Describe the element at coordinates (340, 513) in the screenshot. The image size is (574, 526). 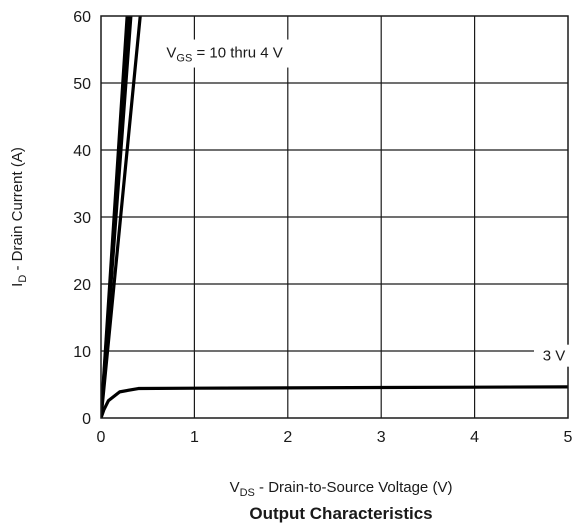
I see `chart-title: Output Characteristics` at that location.